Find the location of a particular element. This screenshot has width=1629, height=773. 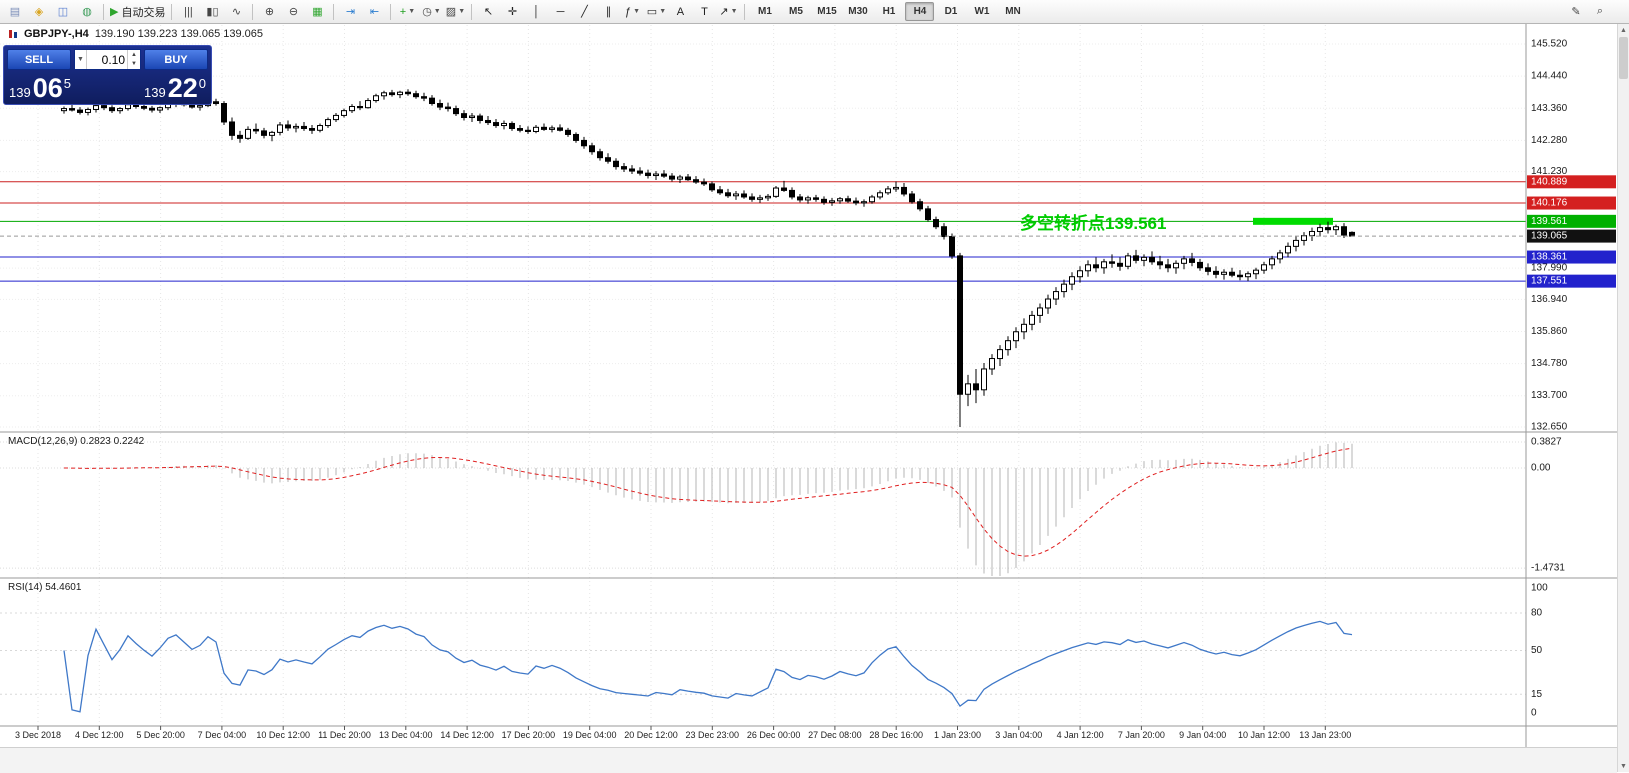

terminal-icon: ◫ is located at coordinates (63, 12).